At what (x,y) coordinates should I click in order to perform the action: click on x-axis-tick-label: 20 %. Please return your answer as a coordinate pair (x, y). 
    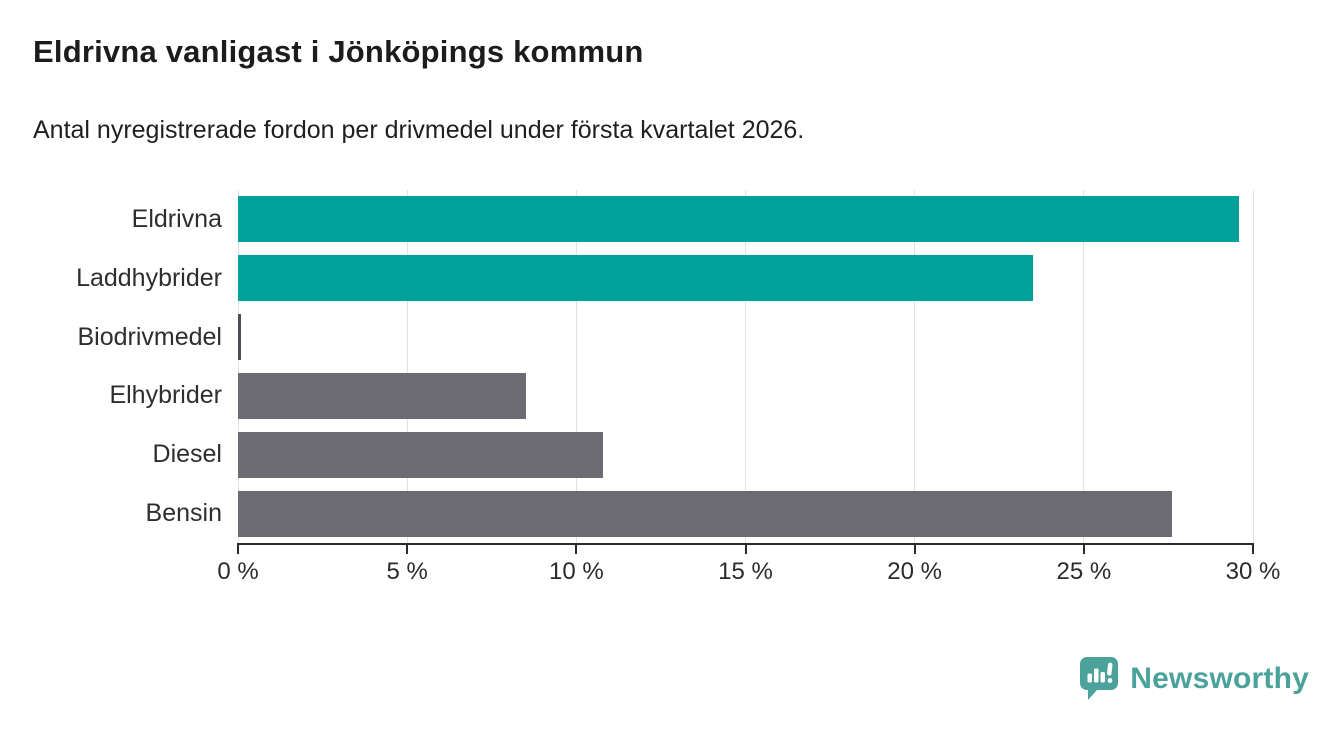
    Looking at the image, I should click on (915, 571).